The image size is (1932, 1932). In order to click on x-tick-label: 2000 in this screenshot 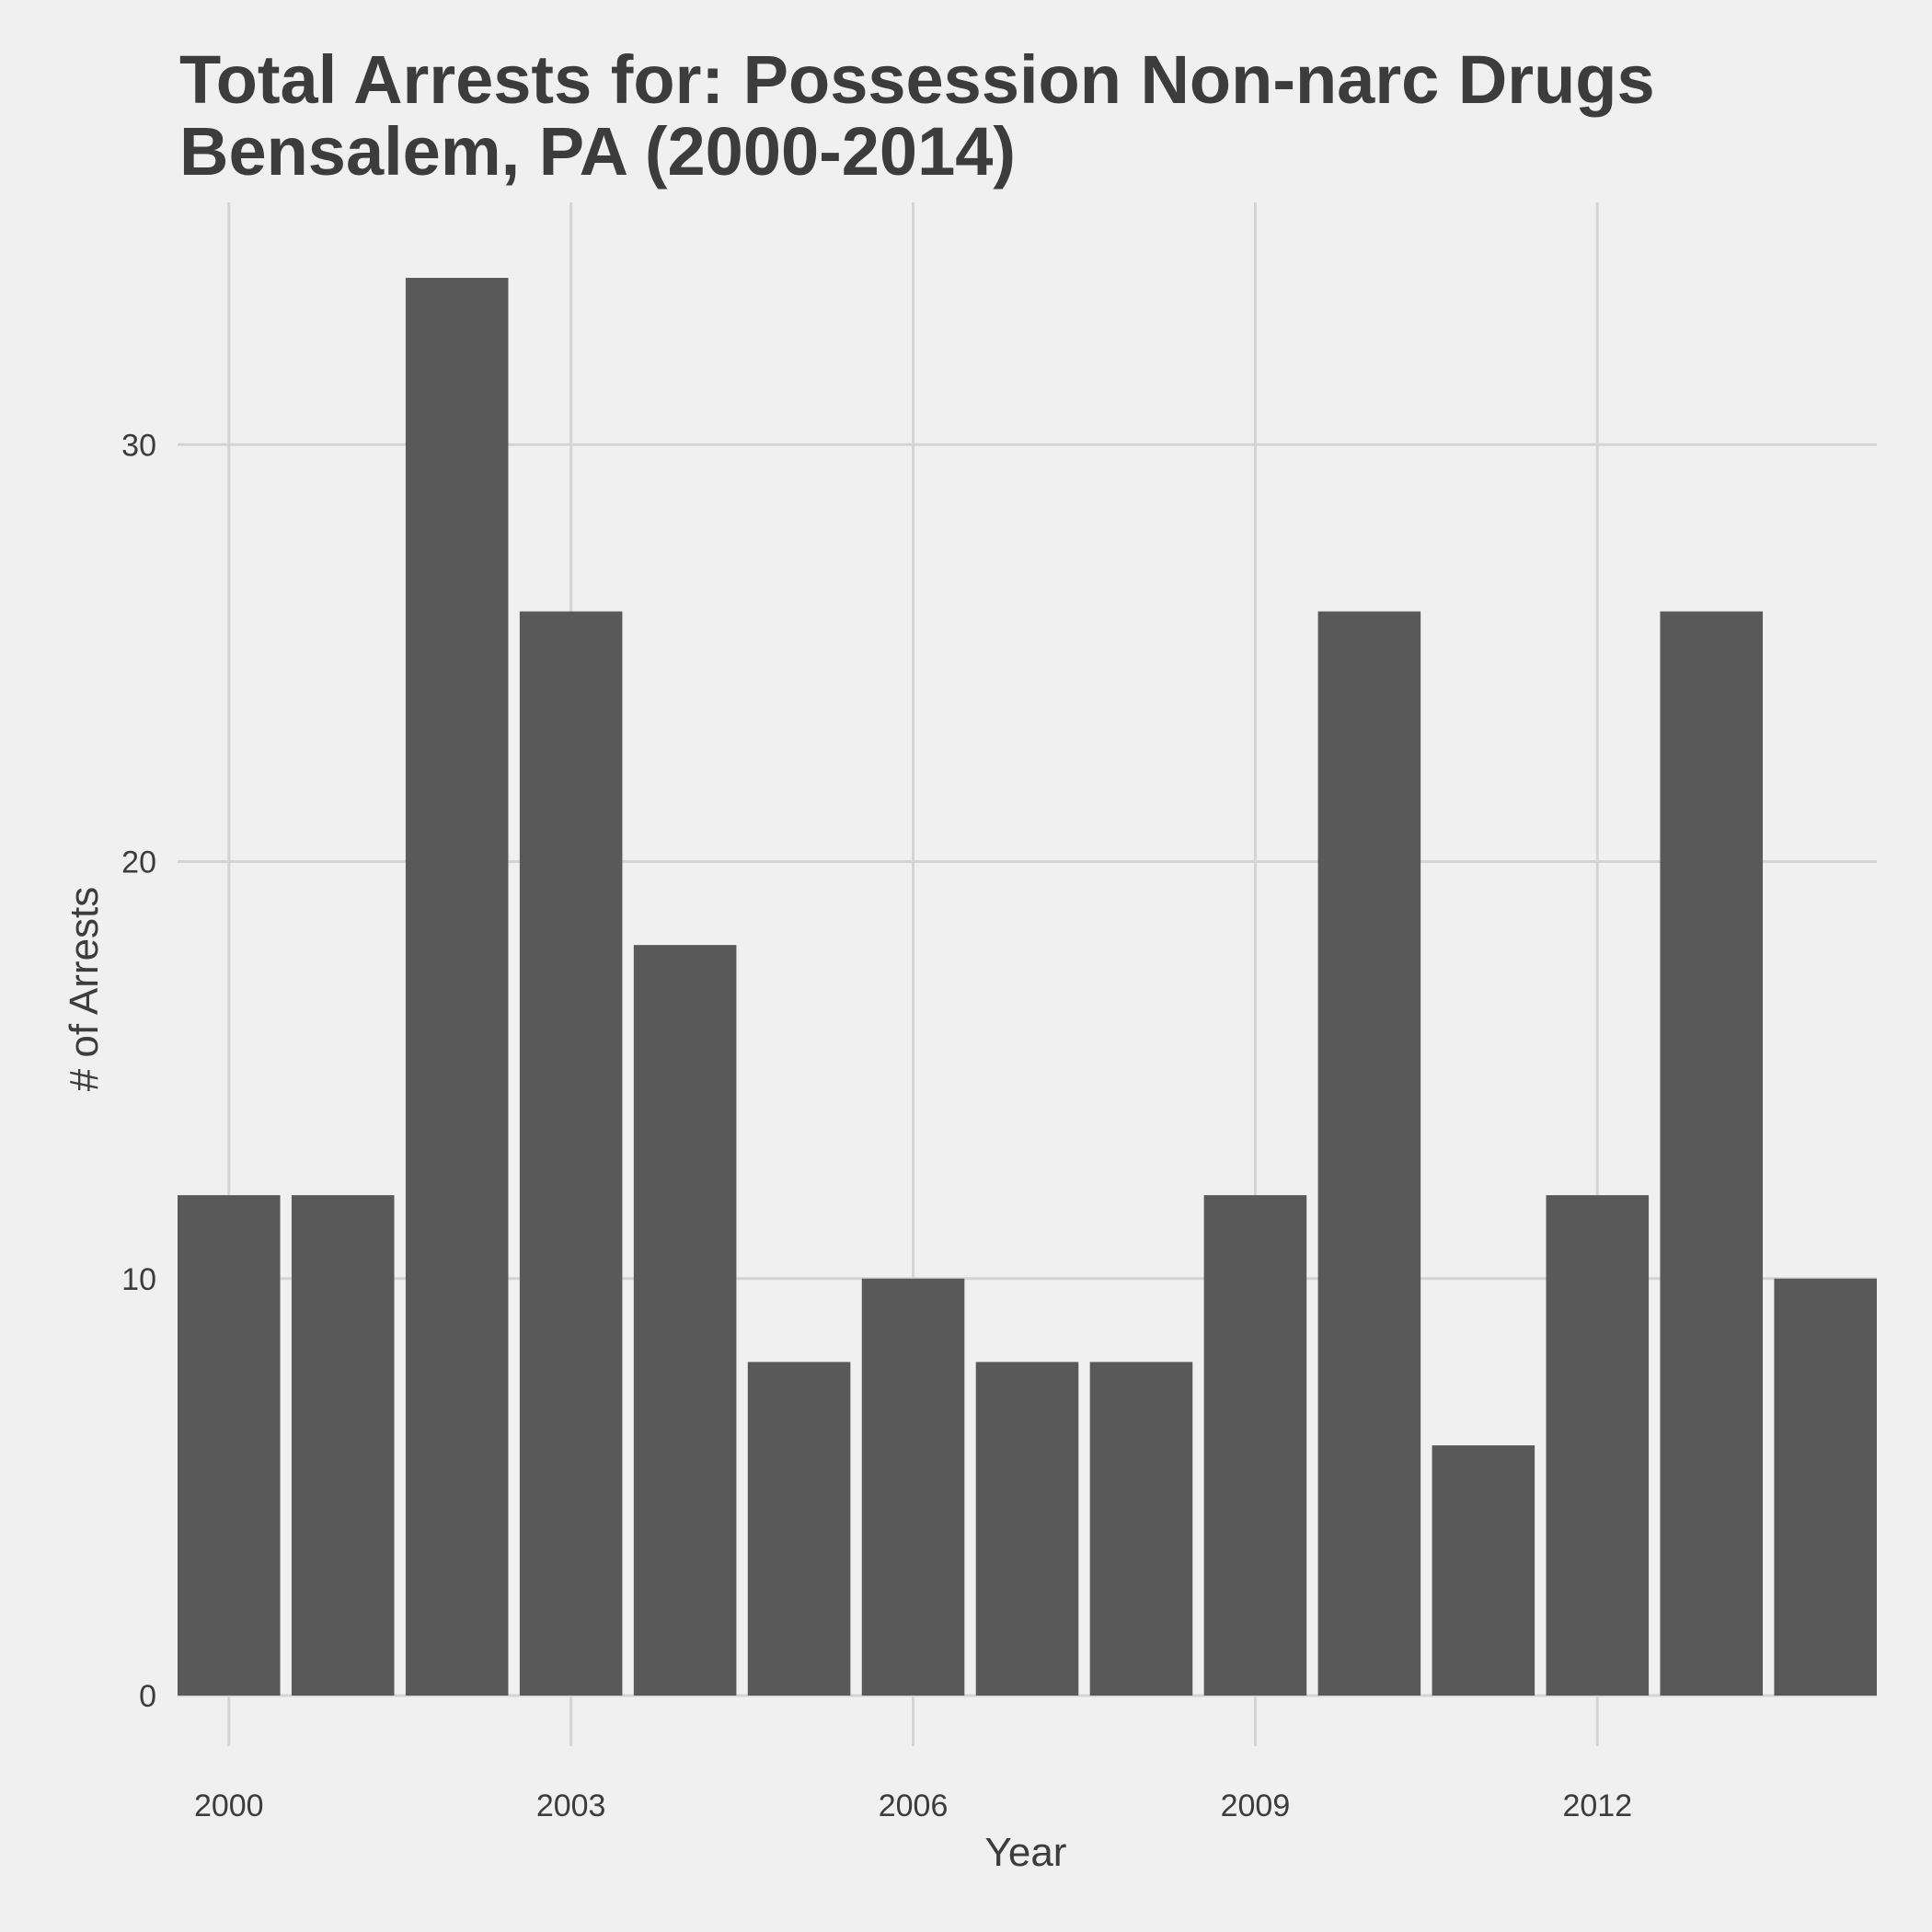, I will do `click(229, 1805)`.